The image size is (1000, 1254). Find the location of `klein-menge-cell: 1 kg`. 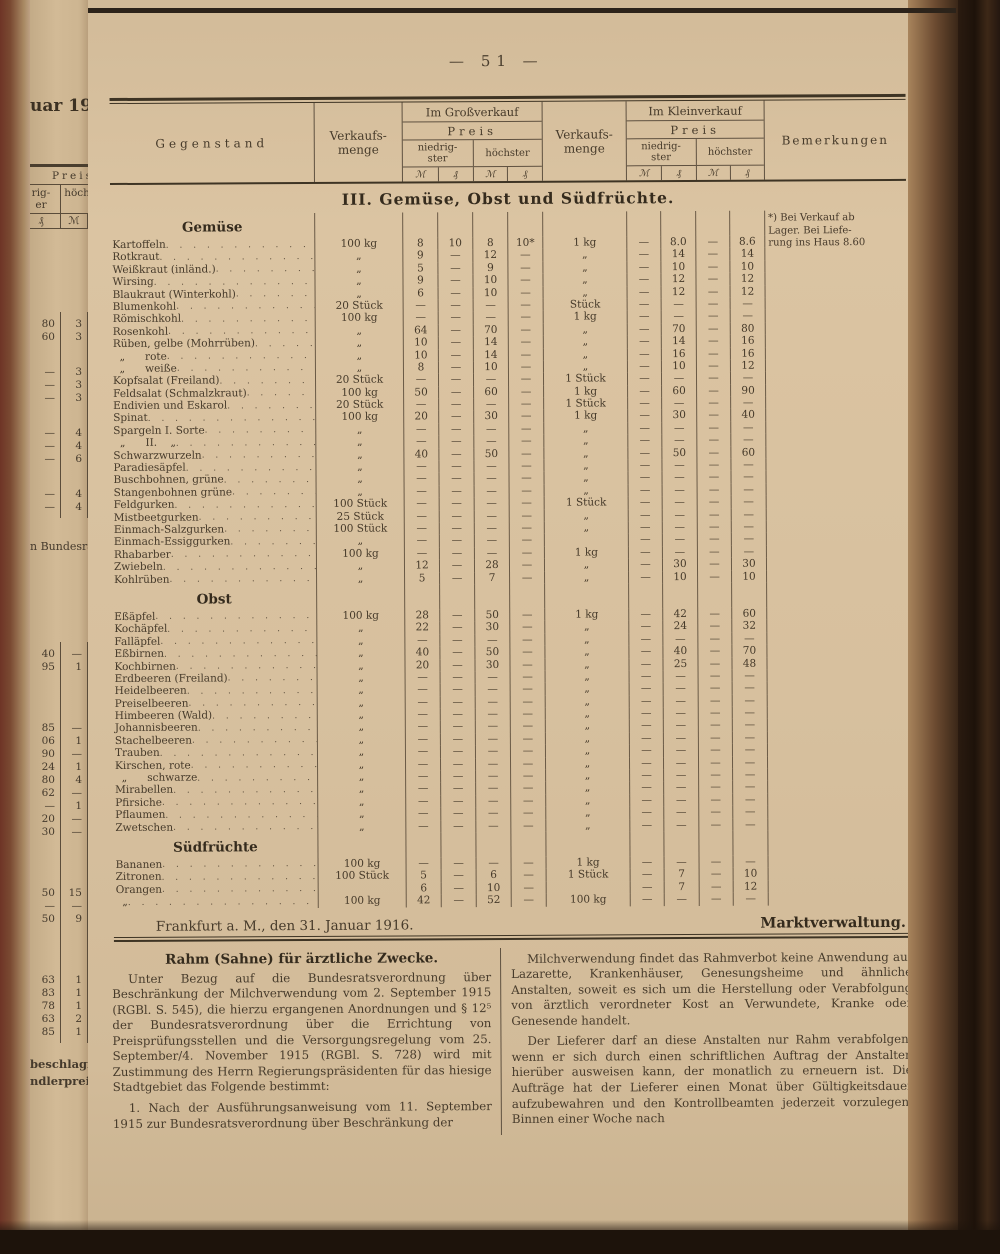

klein-menge-cell: 1 kg is located at coordinates (586, 615).